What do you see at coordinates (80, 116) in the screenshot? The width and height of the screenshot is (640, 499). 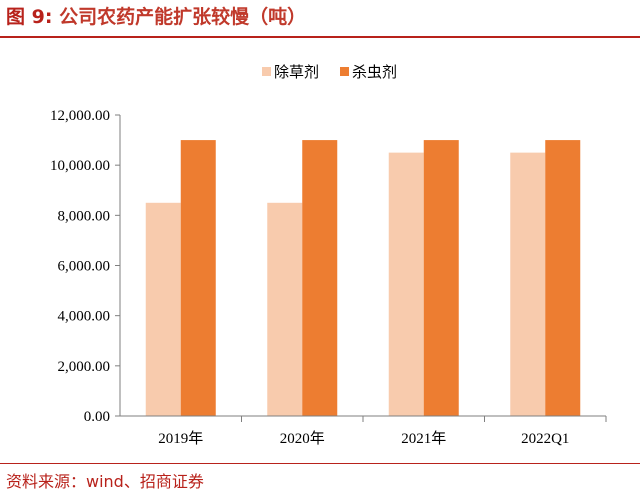 I see `y-tick-label: 12,000.00` at bounding box center [80, 116].